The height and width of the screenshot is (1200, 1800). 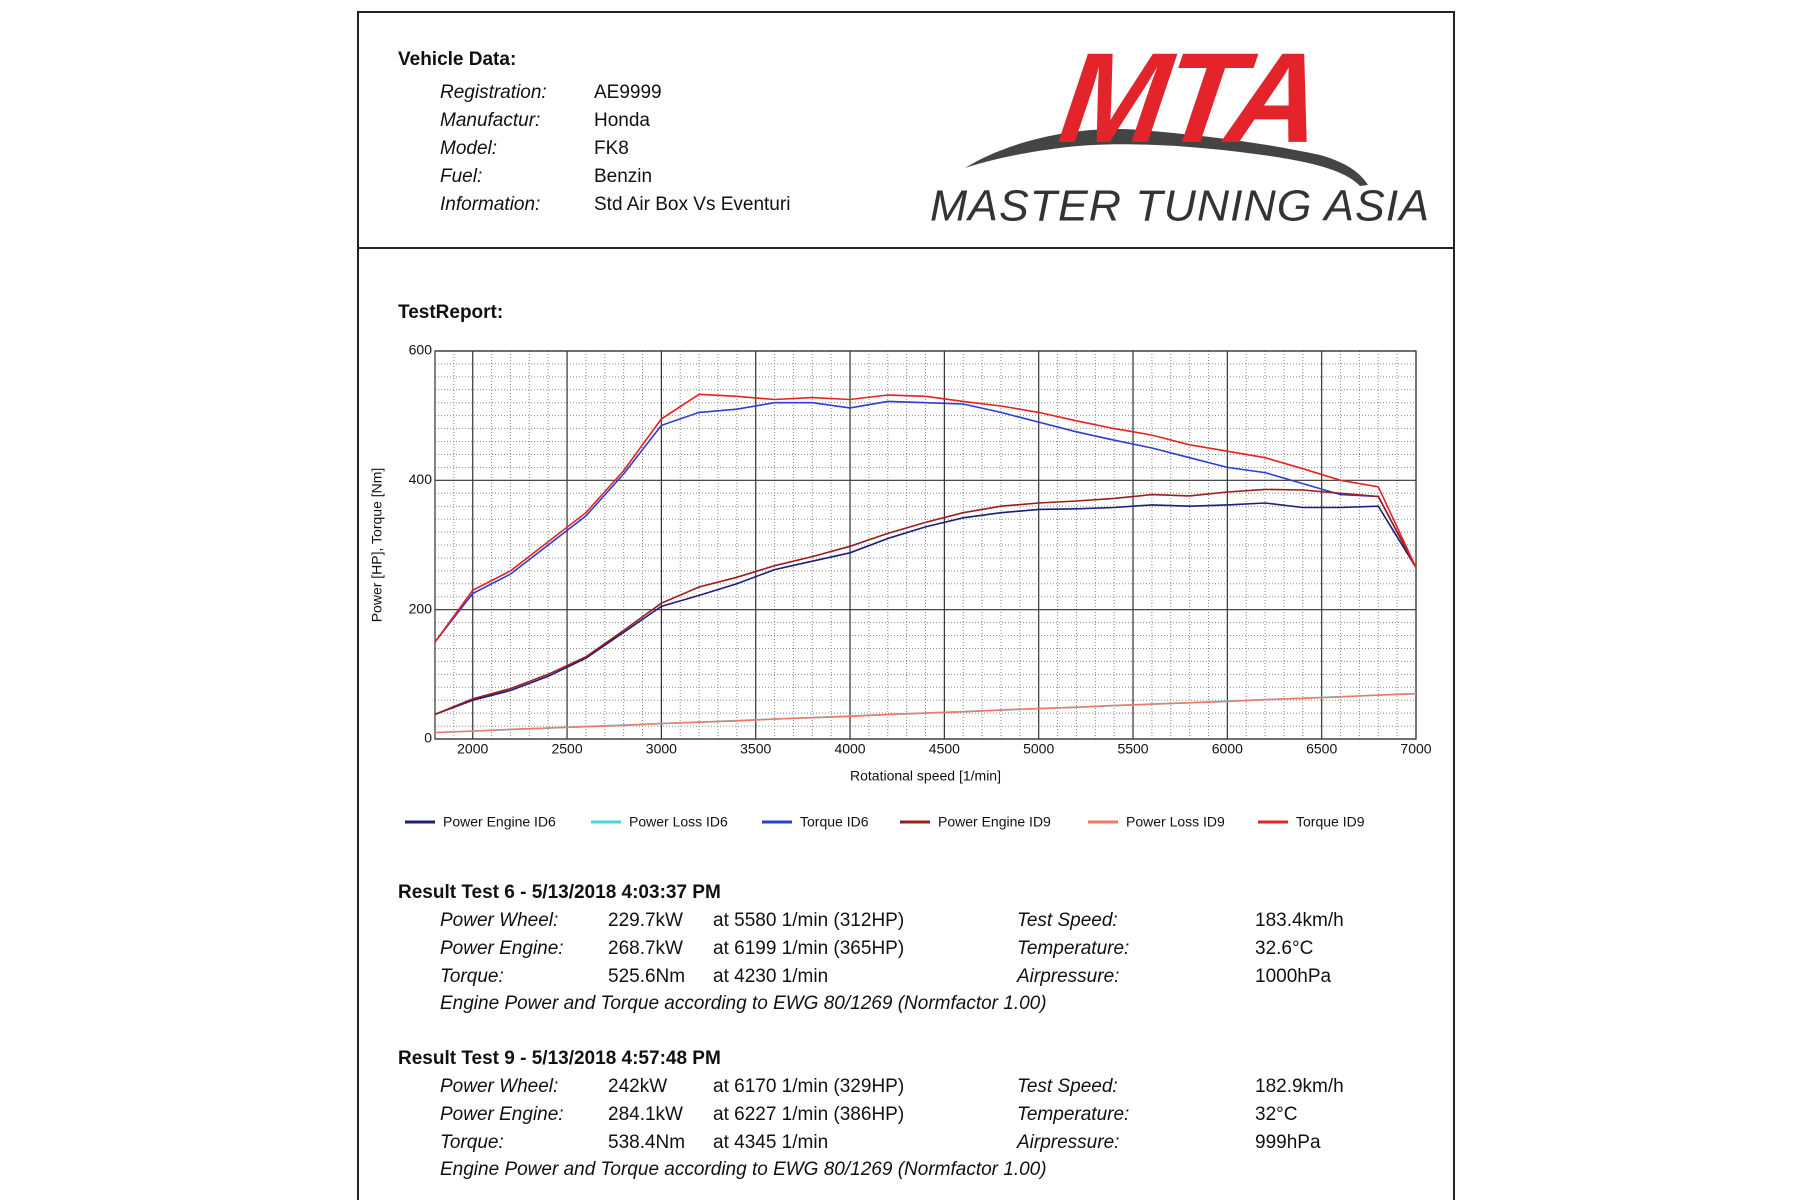 What do you see at coordinates (1166, 157) in the screenshot?
I see `logo-swoosh` at bounding box center [1166, 157].